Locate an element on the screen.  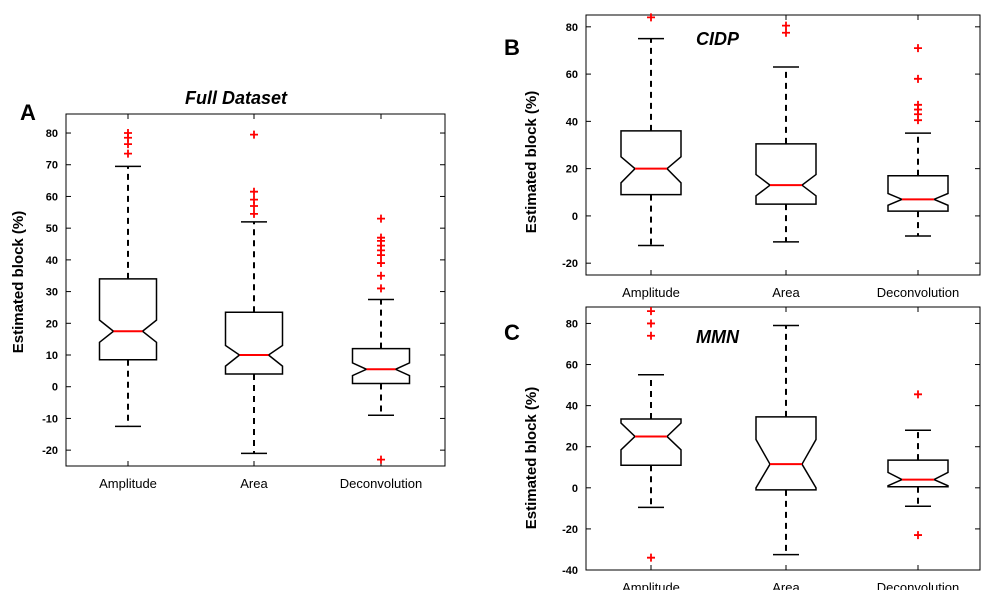
panel-b-area-label: Area is located at coordinates (786, 292).